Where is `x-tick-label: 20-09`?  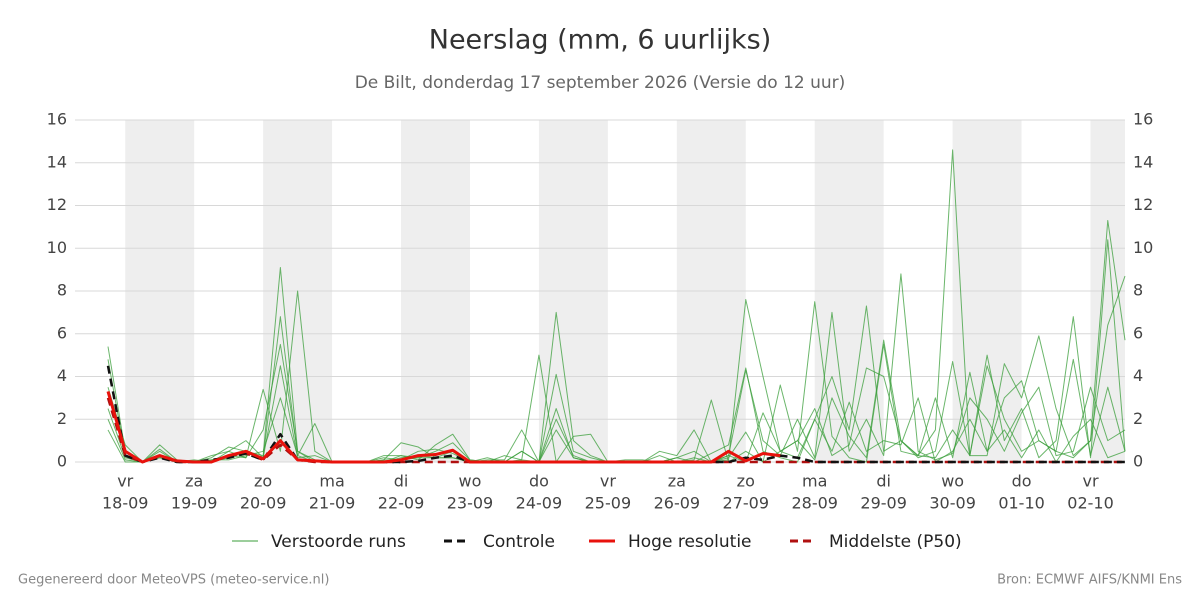
x-tick-label: 20-09 is located at coordinates (263, 503).